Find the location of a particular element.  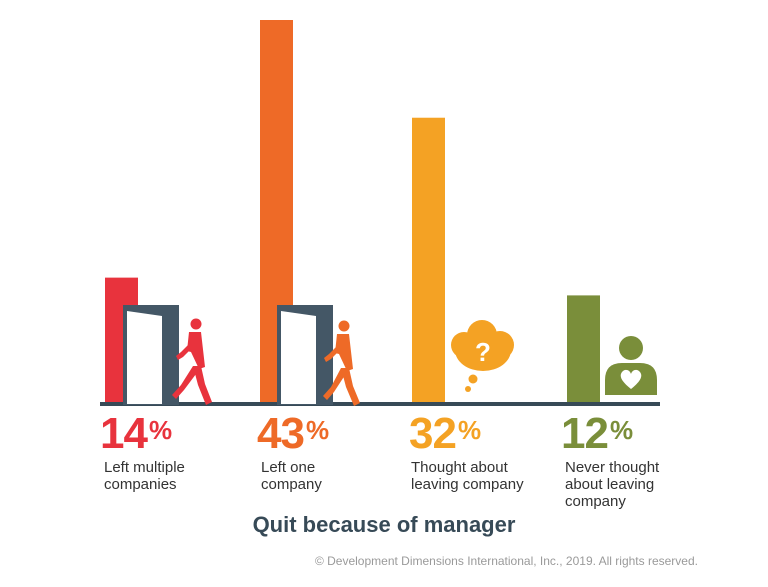

category-label-3: Thought about leaving company is located at coordinates (467, 476).